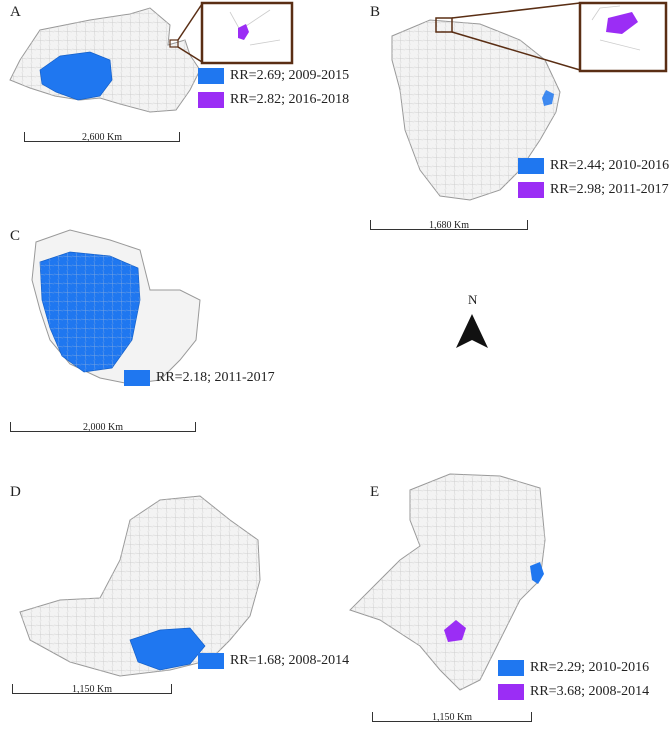 This screenshot has height=738, width=669. Describe the element at coordinates (622, 23) in the screenshot. I see `cluster-b-purple` at that location.